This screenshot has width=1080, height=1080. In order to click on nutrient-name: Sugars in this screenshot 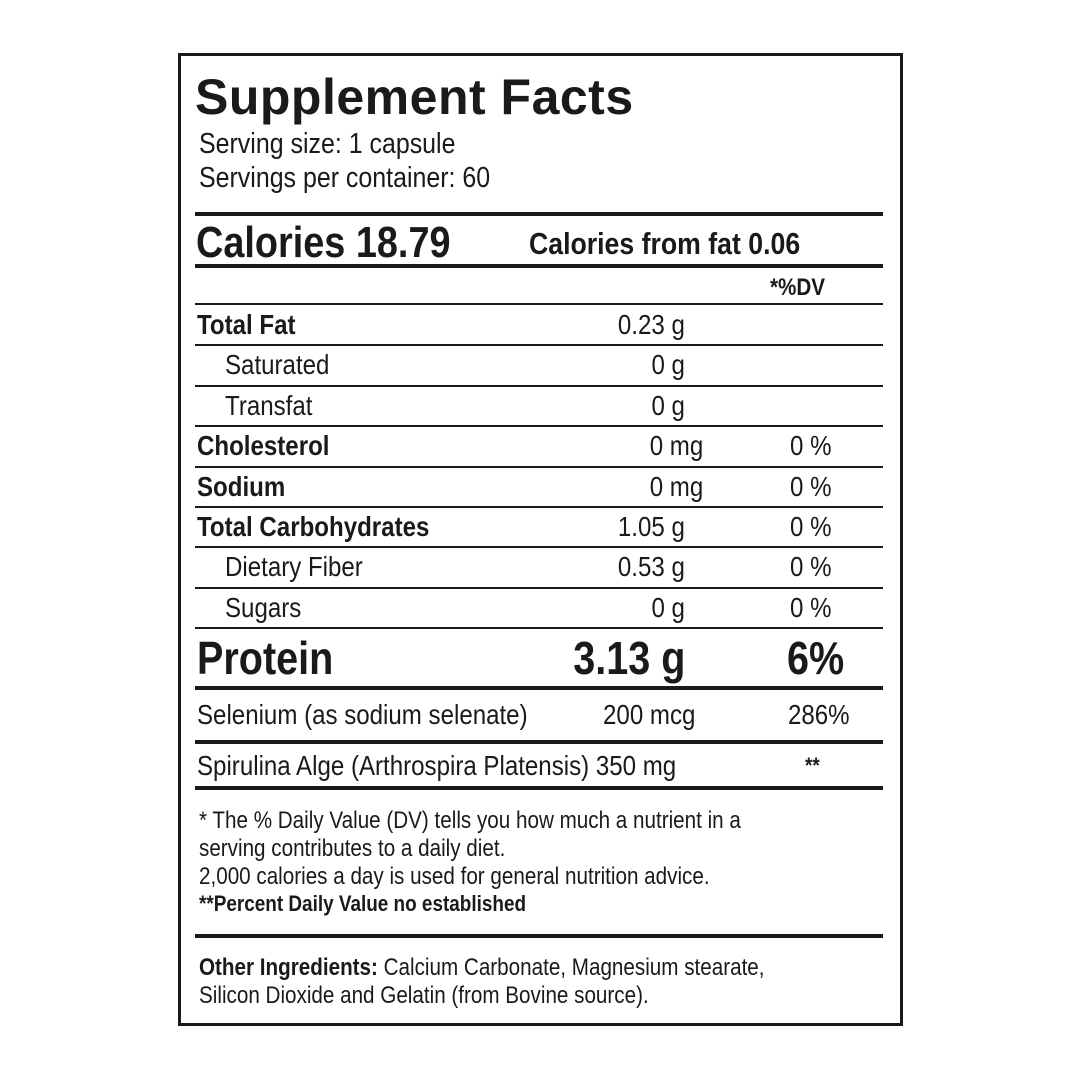, I will do `click(263, 607)`.